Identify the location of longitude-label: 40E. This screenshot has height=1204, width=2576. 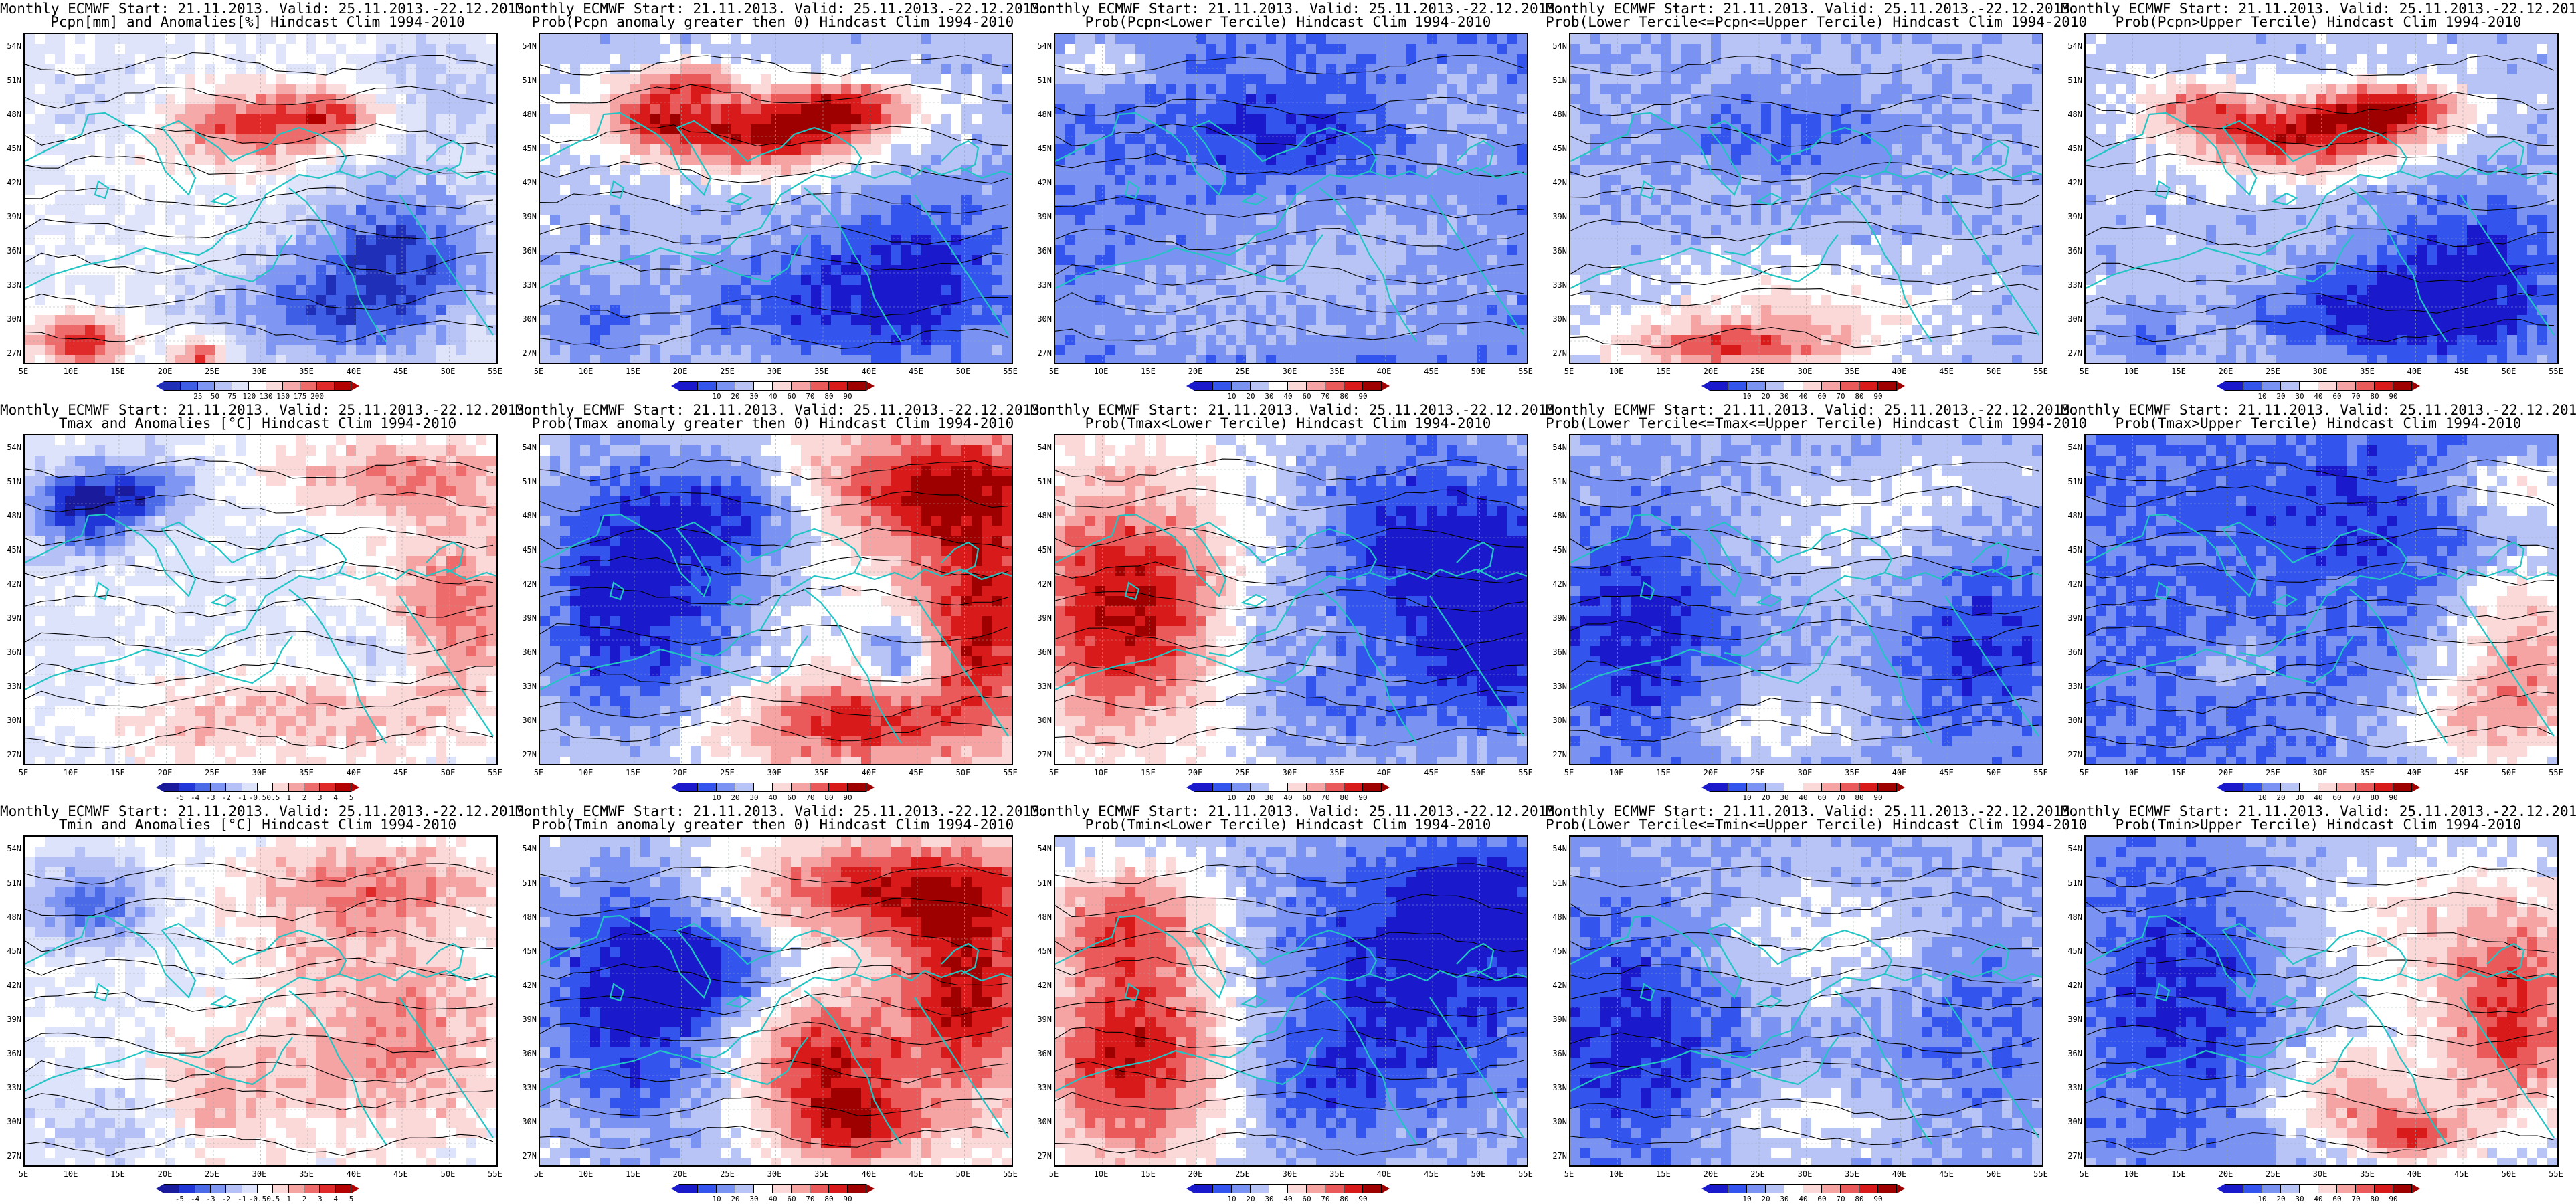
(869, 371).